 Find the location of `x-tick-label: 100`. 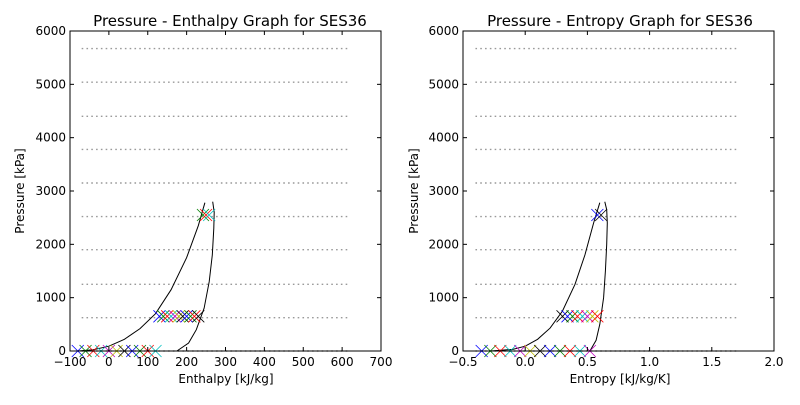

x-tick-label: 100 is located at coordinates (147, 362).